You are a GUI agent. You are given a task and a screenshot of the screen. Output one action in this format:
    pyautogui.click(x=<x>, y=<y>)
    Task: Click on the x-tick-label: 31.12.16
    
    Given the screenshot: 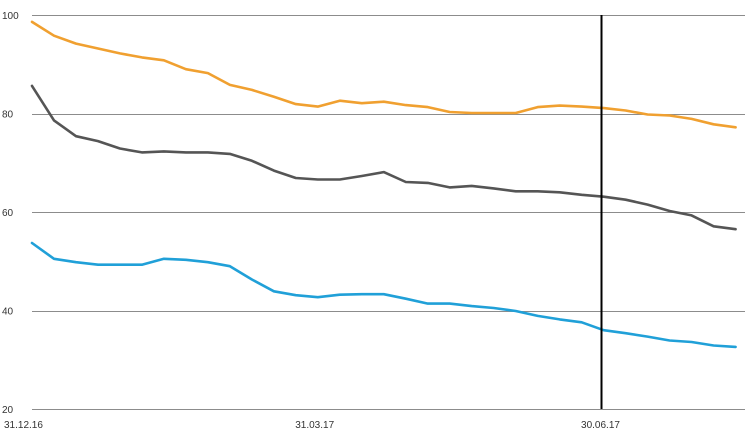 What is the action you would take?
    pyautogui.click(x=23, y=425)
    